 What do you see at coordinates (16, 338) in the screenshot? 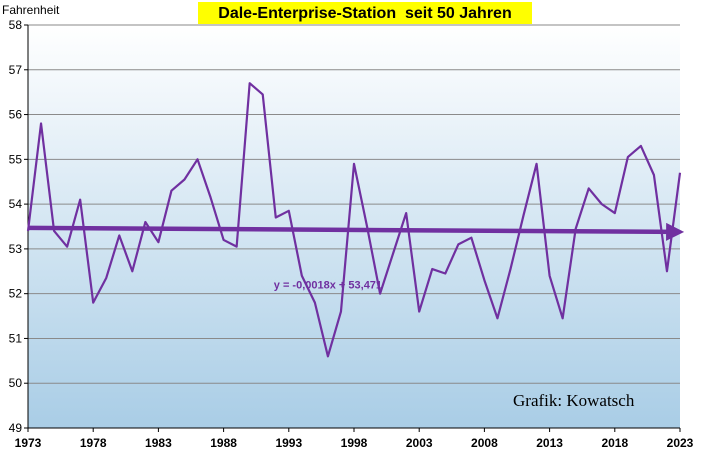
I see `y-tick-label: 51` at bounding box center [16, 338].